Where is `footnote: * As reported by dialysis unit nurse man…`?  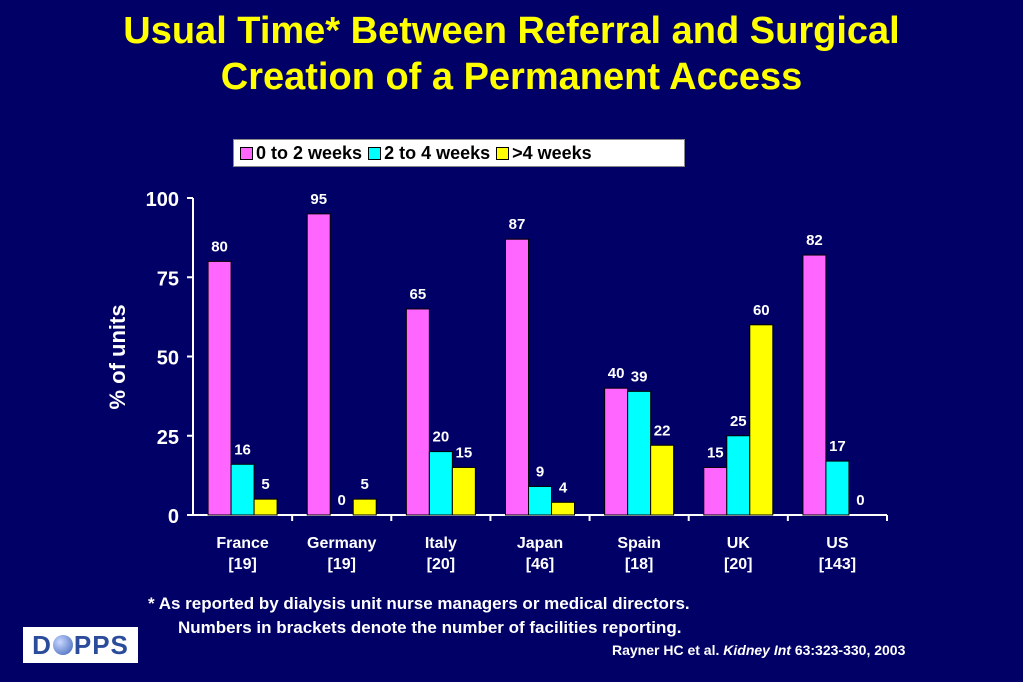 footnote: * As reported by dialysis unit nurse man… is located at coordinates (419, 616).